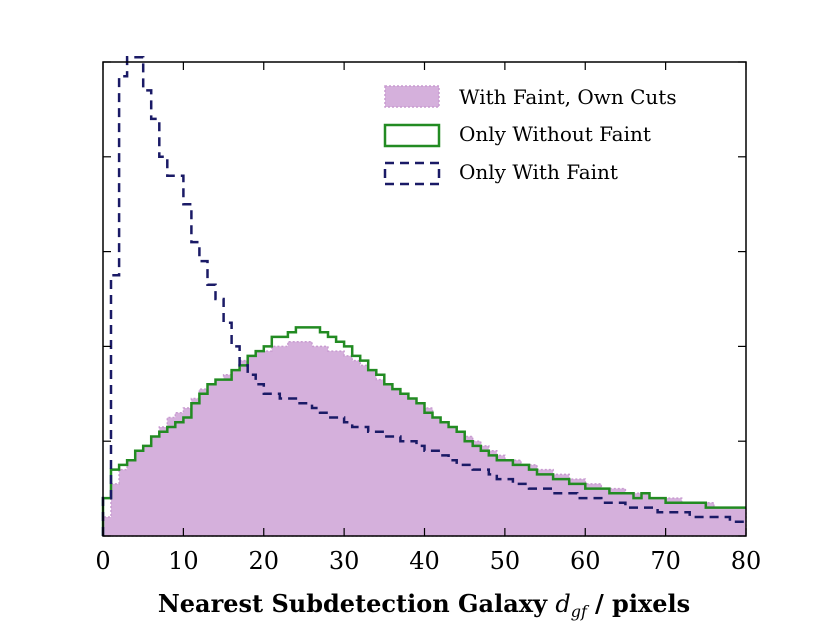 This screenshot has width=830, height=623. What do you see at coordinates (412, 96) in the screenshot?
I see `legend-swatch-filled` at bounding box center [412, 96].